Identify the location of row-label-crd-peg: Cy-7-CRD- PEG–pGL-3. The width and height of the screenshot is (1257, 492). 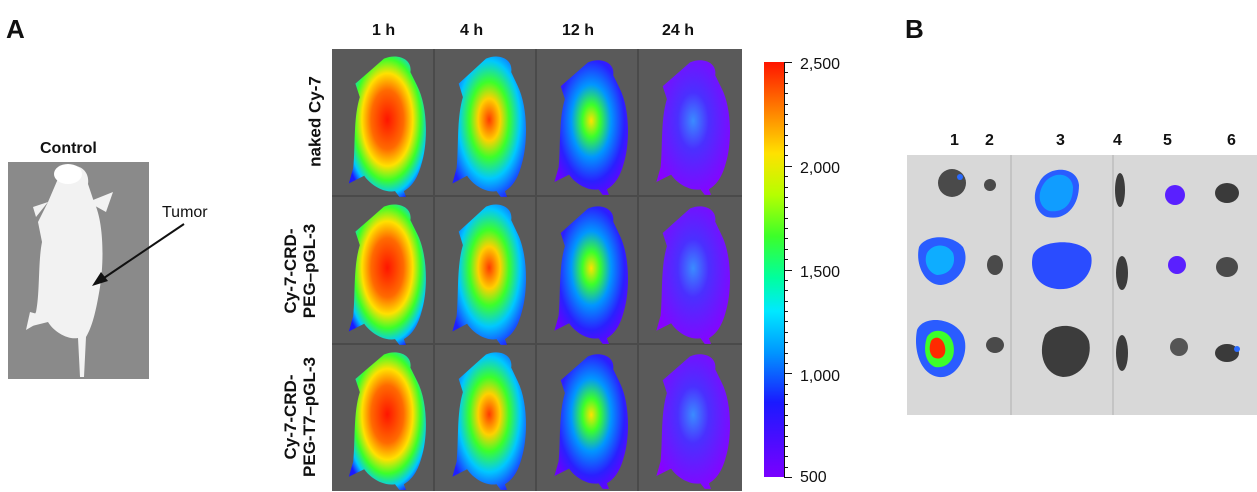
(300, 271).